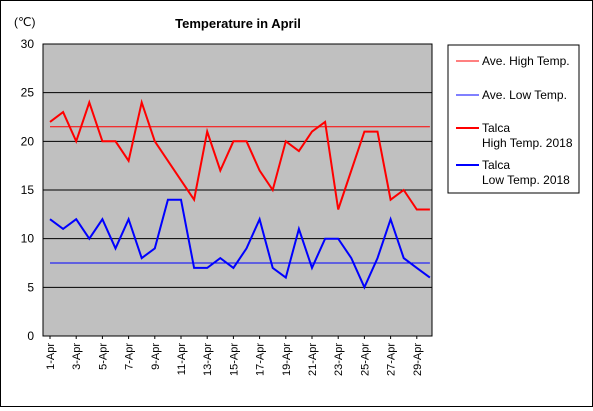 This screenshot has width=593, height=411. I want to click on legend-label: Ave. Low Temp., so click(524, 95).